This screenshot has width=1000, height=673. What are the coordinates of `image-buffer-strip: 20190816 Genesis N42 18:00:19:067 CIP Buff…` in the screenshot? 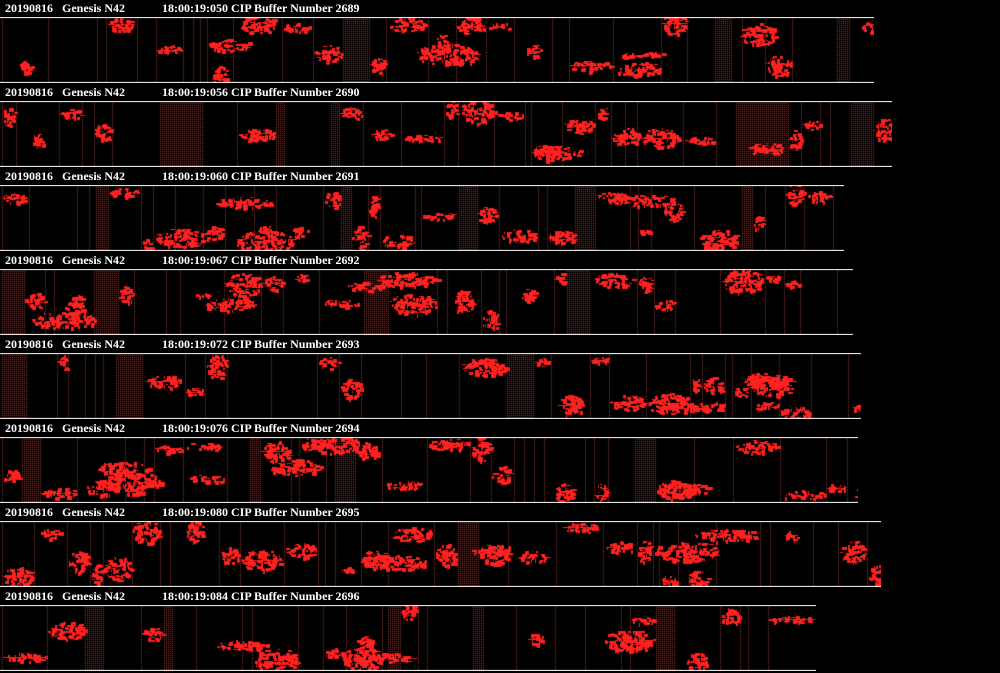 It's located at (500, 294).